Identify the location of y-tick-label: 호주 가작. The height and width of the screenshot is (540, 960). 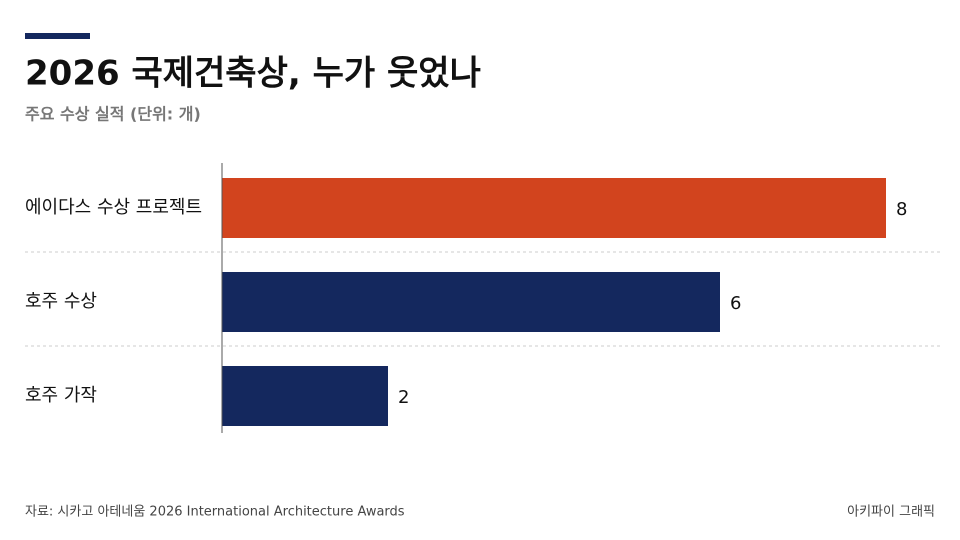
(61, 395).